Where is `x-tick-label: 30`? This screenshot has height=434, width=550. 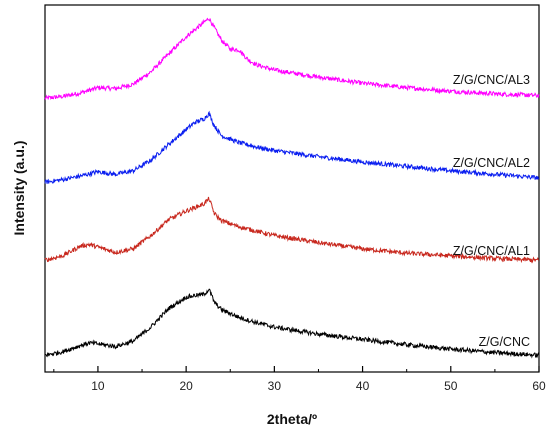
x-tick-label: 30 is located at coordinates (275, 386).